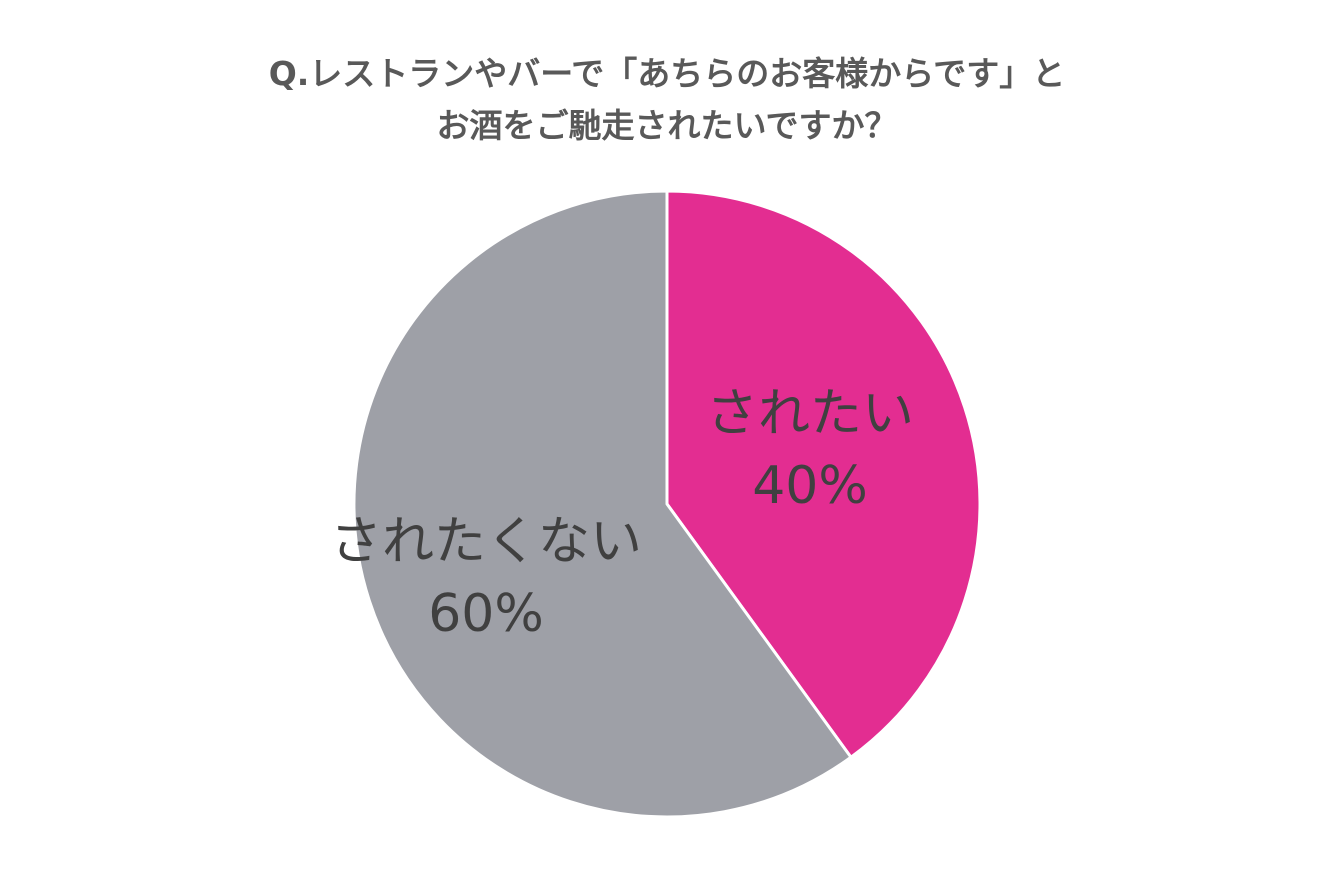 This screenshot has width=1334, height=889. I want to click on slice-label-no-value: 60%, so click(486, 614).